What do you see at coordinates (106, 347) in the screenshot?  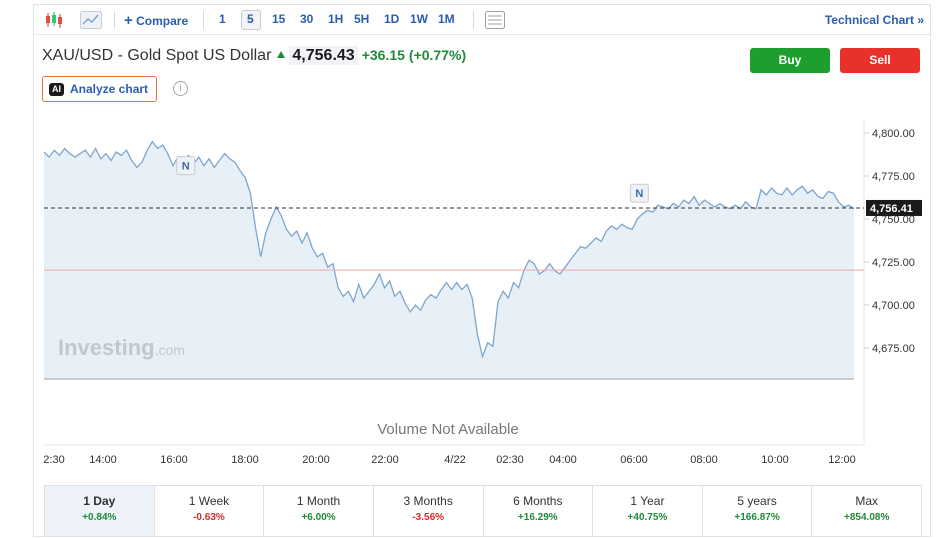 I see `watermark-text: Investing` at bounding box center [106, 347].